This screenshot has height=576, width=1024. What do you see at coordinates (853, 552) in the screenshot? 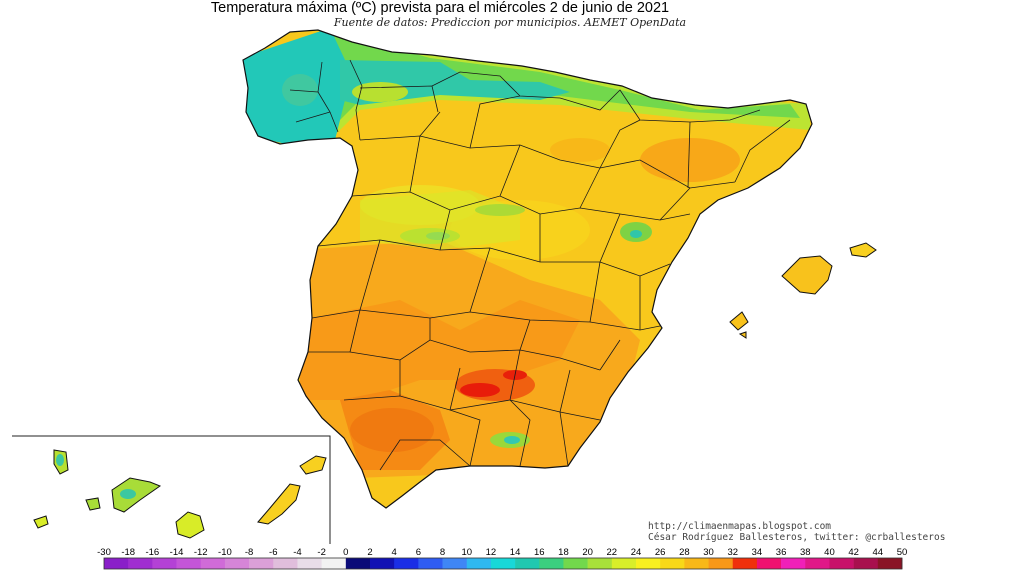
I see `legend-tick-label: 42` at bounding box center [853, 552].